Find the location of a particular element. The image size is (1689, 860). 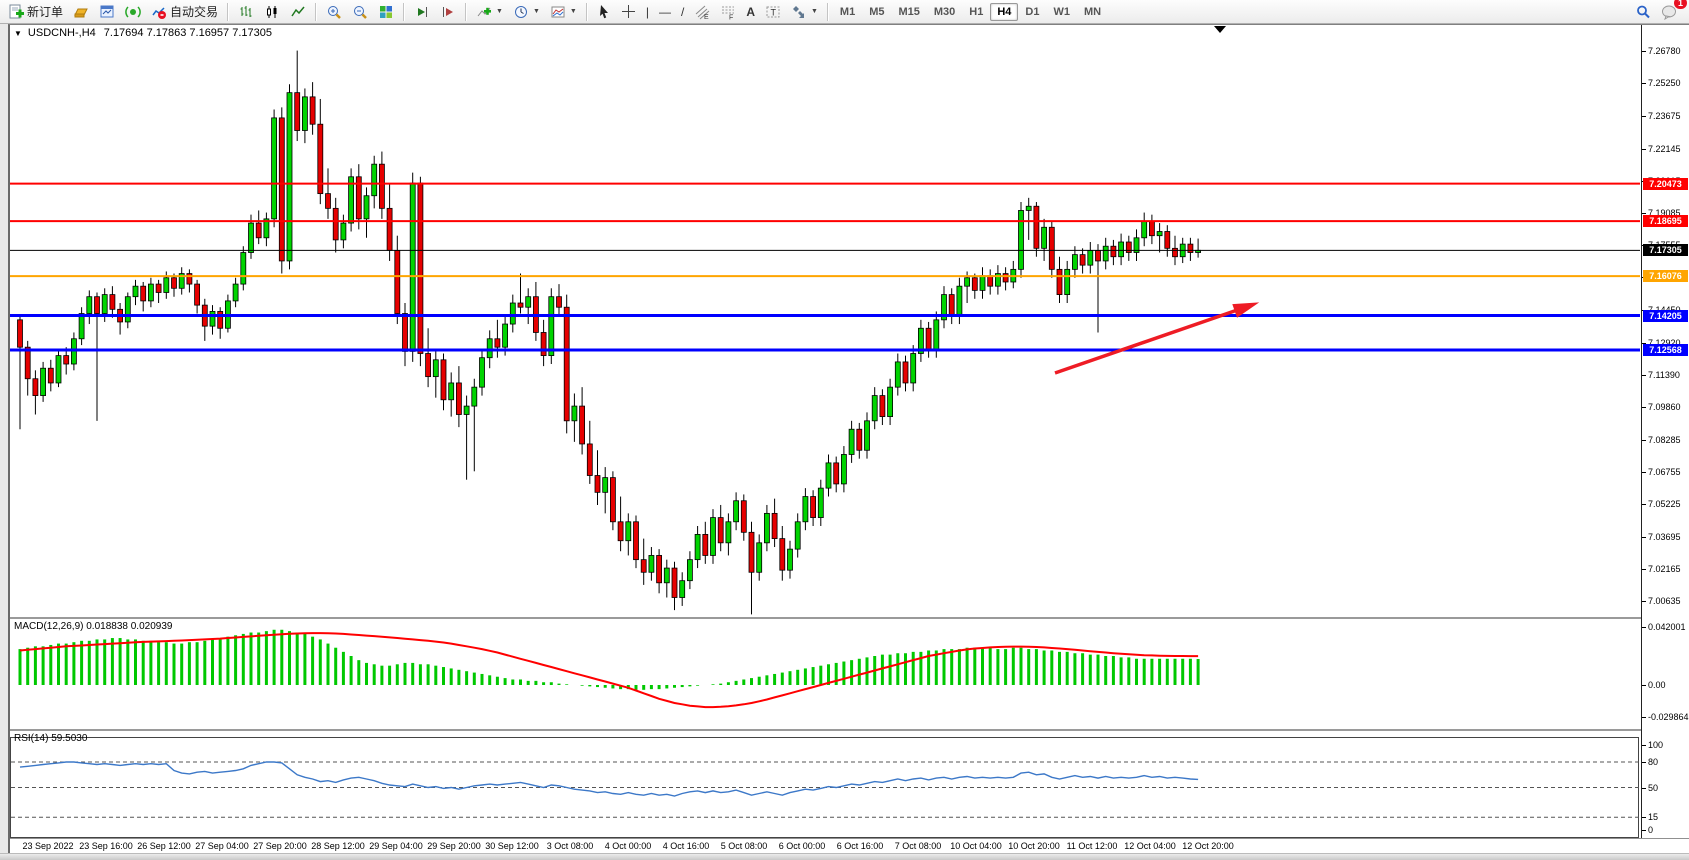

search-icon is located at coordinates (1643, 12).